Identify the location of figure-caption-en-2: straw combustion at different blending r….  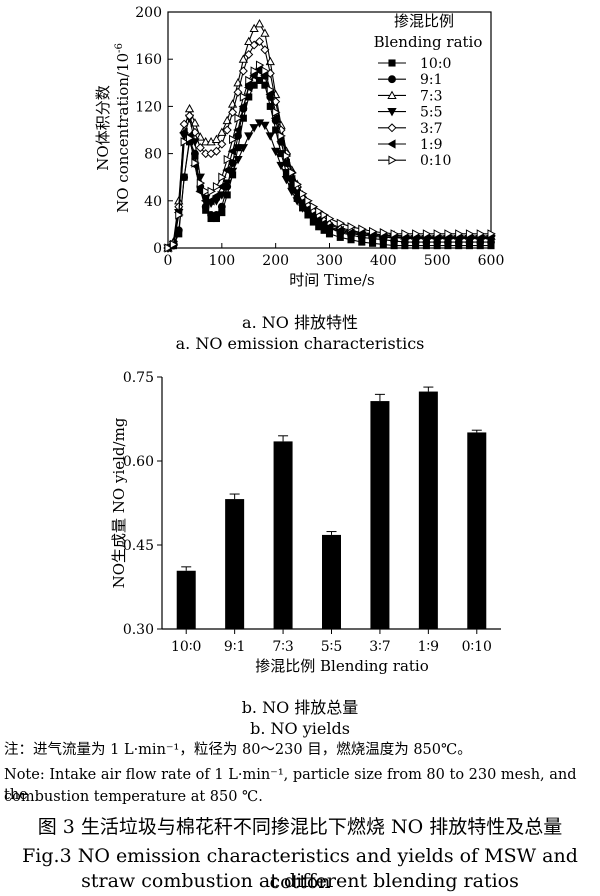
(300, 881).